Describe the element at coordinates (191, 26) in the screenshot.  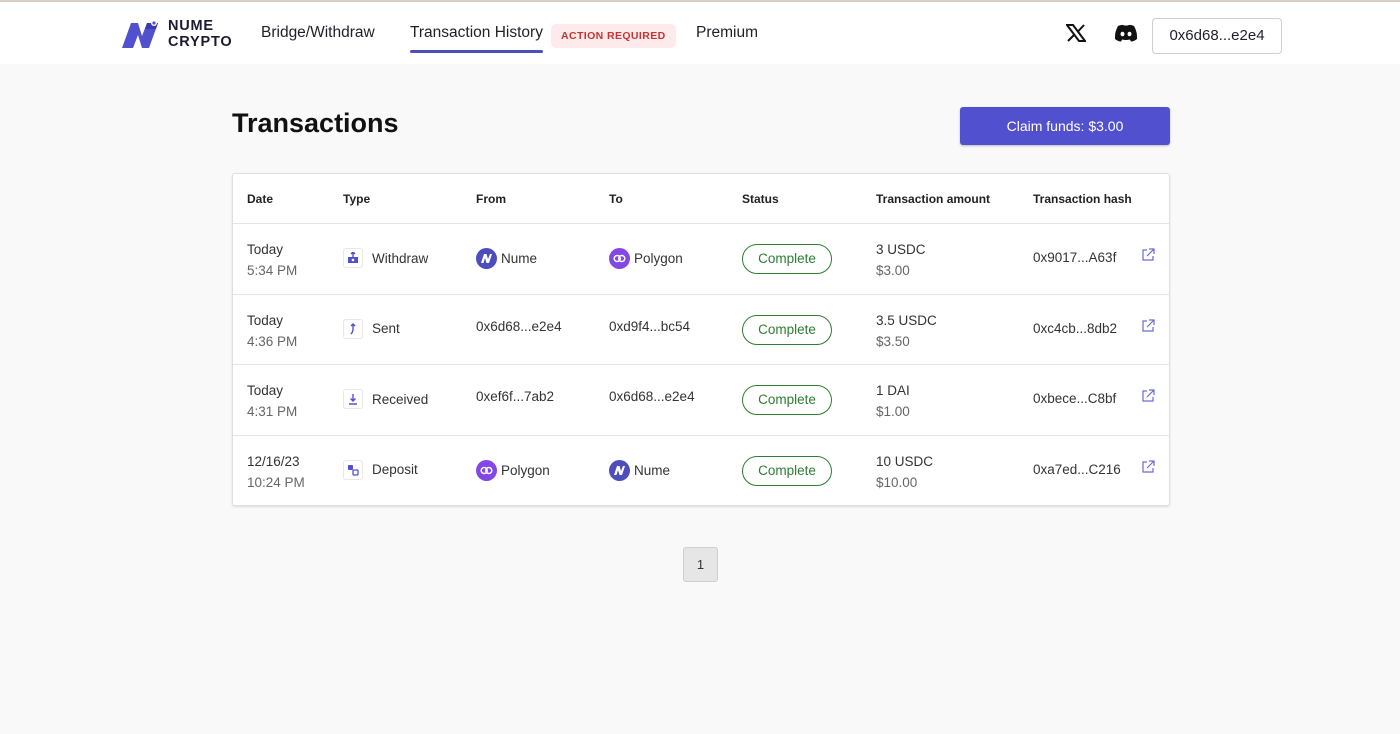
I see `brand-line-1: NUME` at that location.